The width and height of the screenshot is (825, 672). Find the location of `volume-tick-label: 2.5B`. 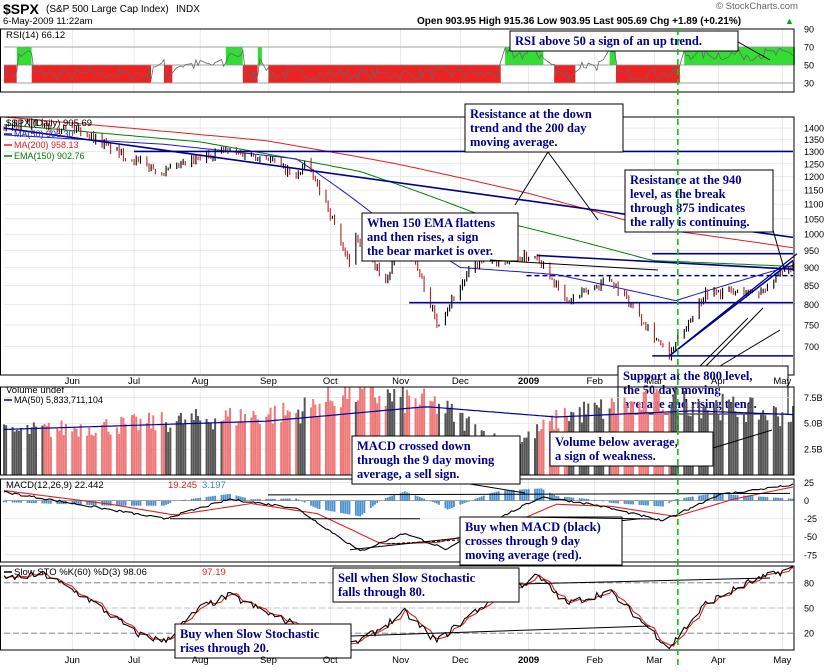

volume-tick-label: 2.5B is located at coordinates (813, 450).